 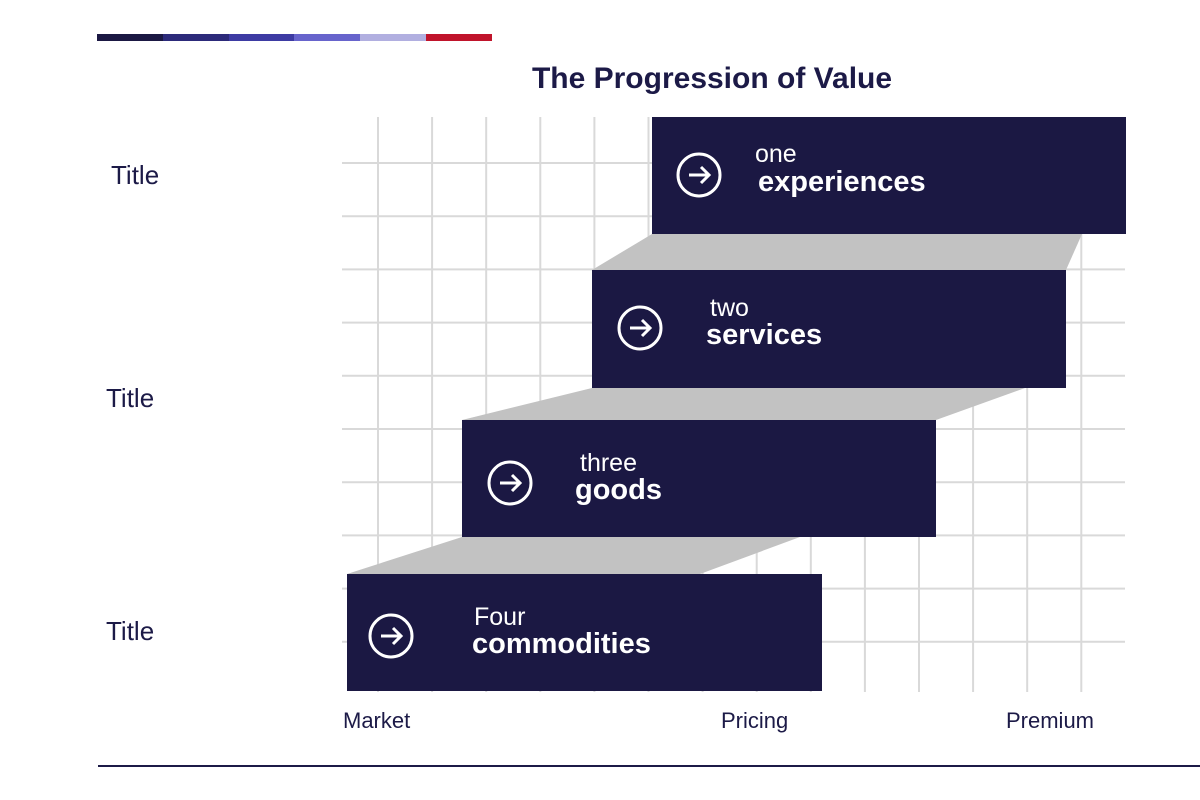 What do you see at coordinates (729, 308) in the screenshot?
I see `stage-number: two` at bounding box center [729, 308].